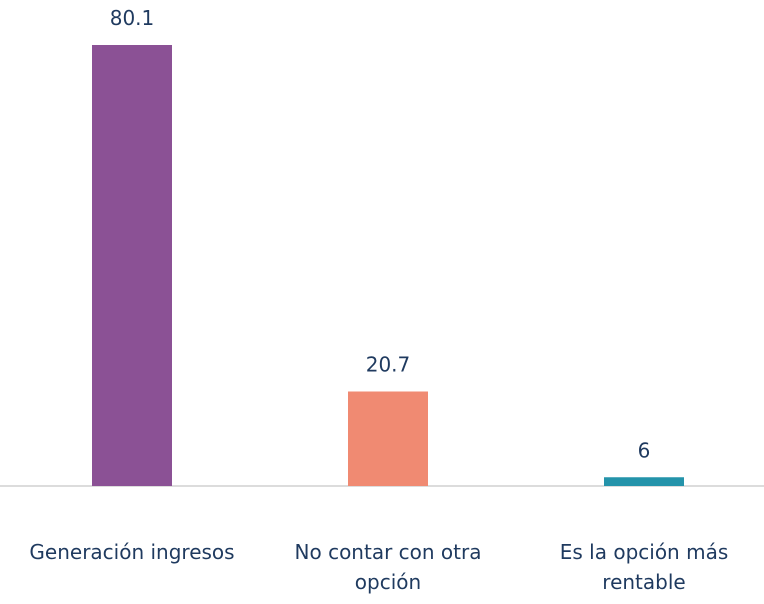 This screenshot has height=604, width=764. Describe the element at coordinates (132, 552) in the screenshot. I see `x-tick-label: Generación ingresos` at that location.